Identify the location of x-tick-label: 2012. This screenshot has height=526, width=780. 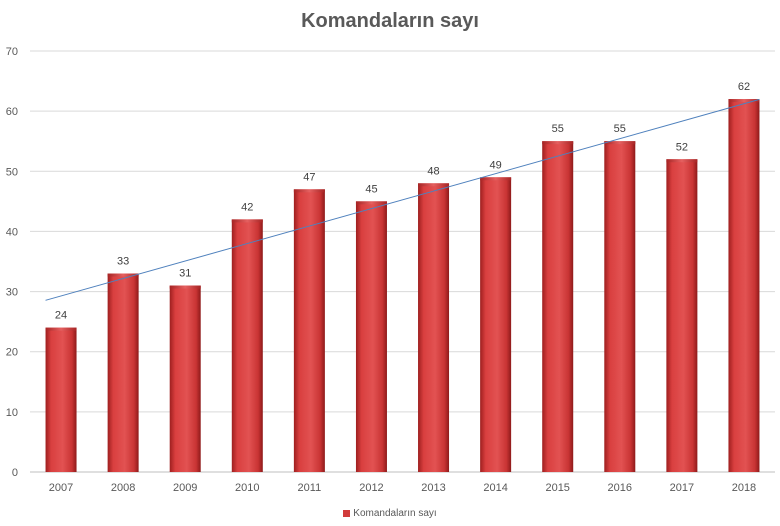
(371, 488).